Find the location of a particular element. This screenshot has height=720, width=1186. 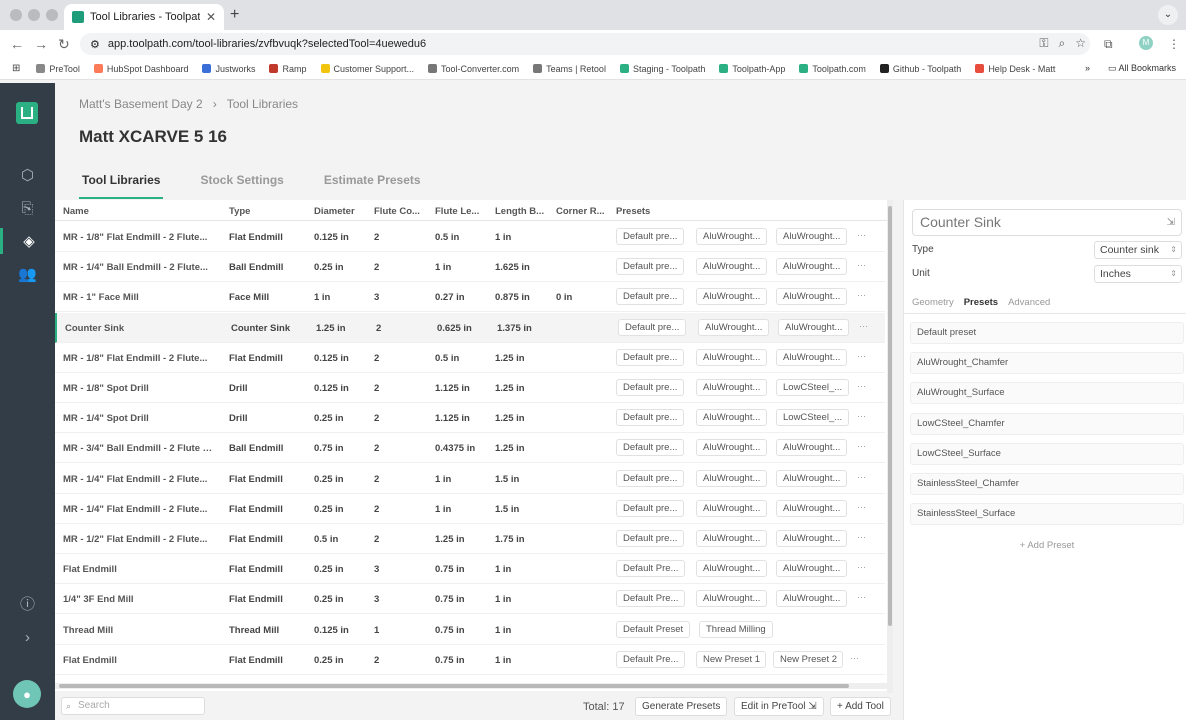

expand-panel-icon: ⇲ is located at coordinates (1170, 222).